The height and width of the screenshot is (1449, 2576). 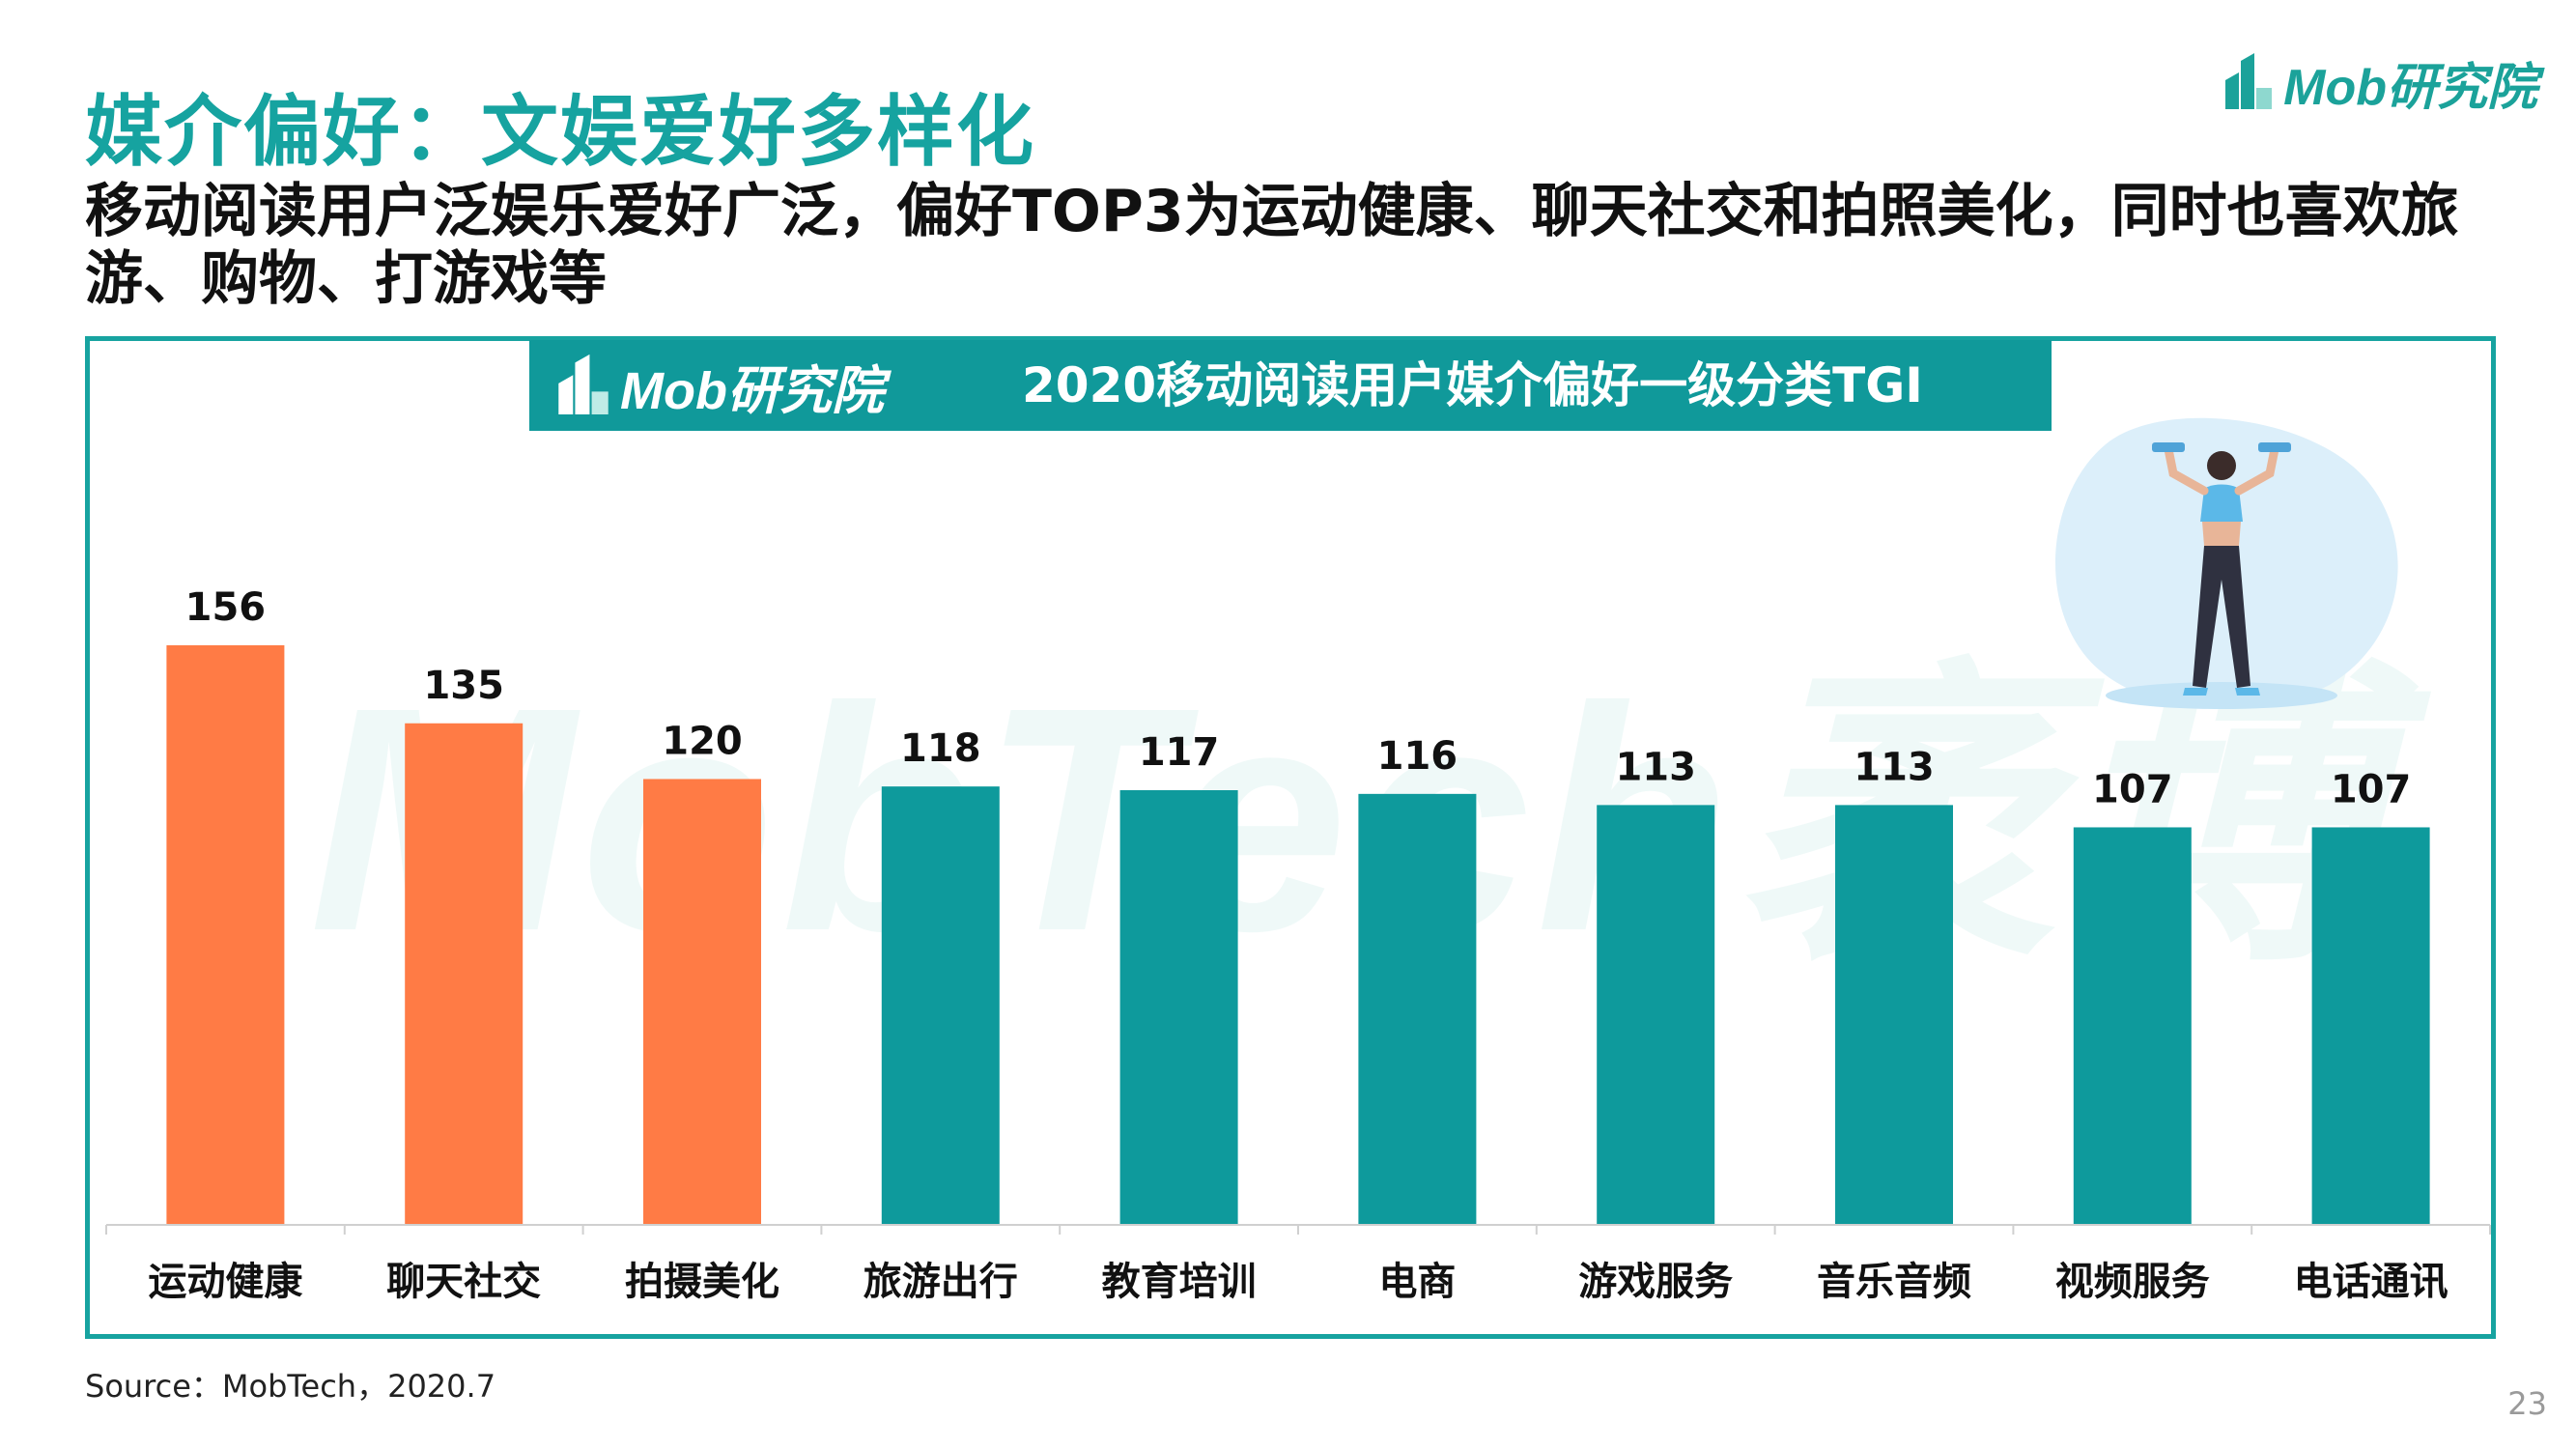 What do you see at coordinates (560, 132) in the screenshot?
I see `page-title: 媒介偏好：文娱爱好多样化` at bounding box center [560, 132].